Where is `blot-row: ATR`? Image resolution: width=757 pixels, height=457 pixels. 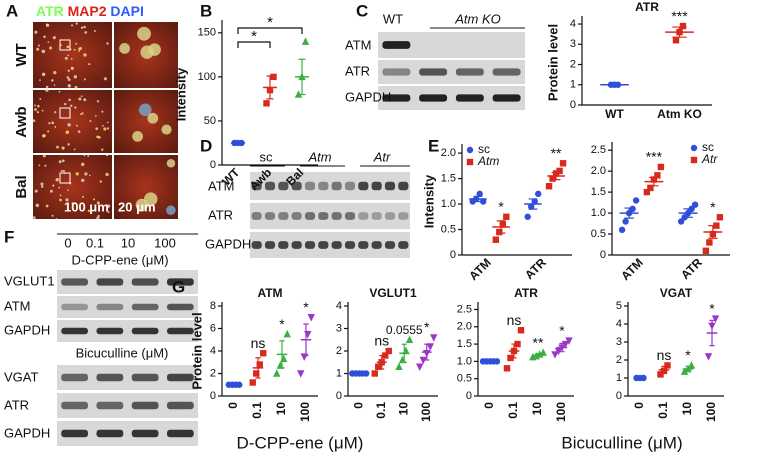 blot-row: ATR is located at coordinates (357, 70).